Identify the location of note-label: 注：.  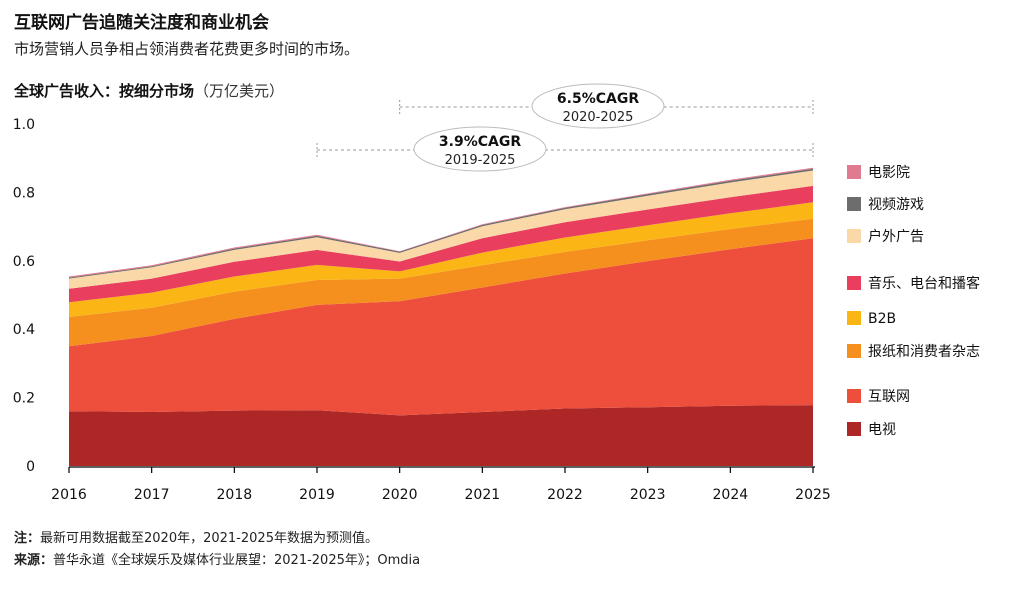
(27, 538).